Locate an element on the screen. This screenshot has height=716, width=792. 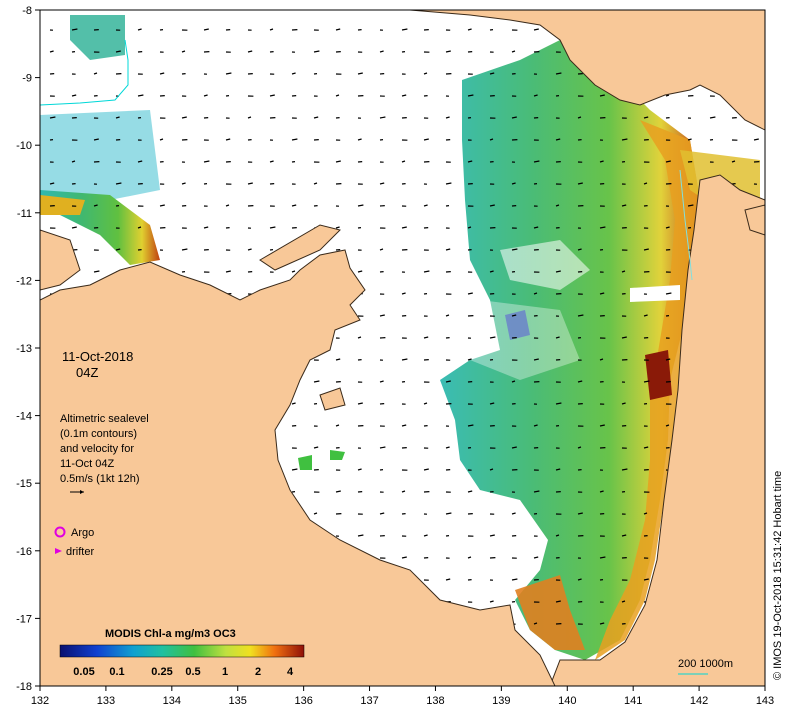
x-tick-label: 134 is located at coordinates (172, 701).